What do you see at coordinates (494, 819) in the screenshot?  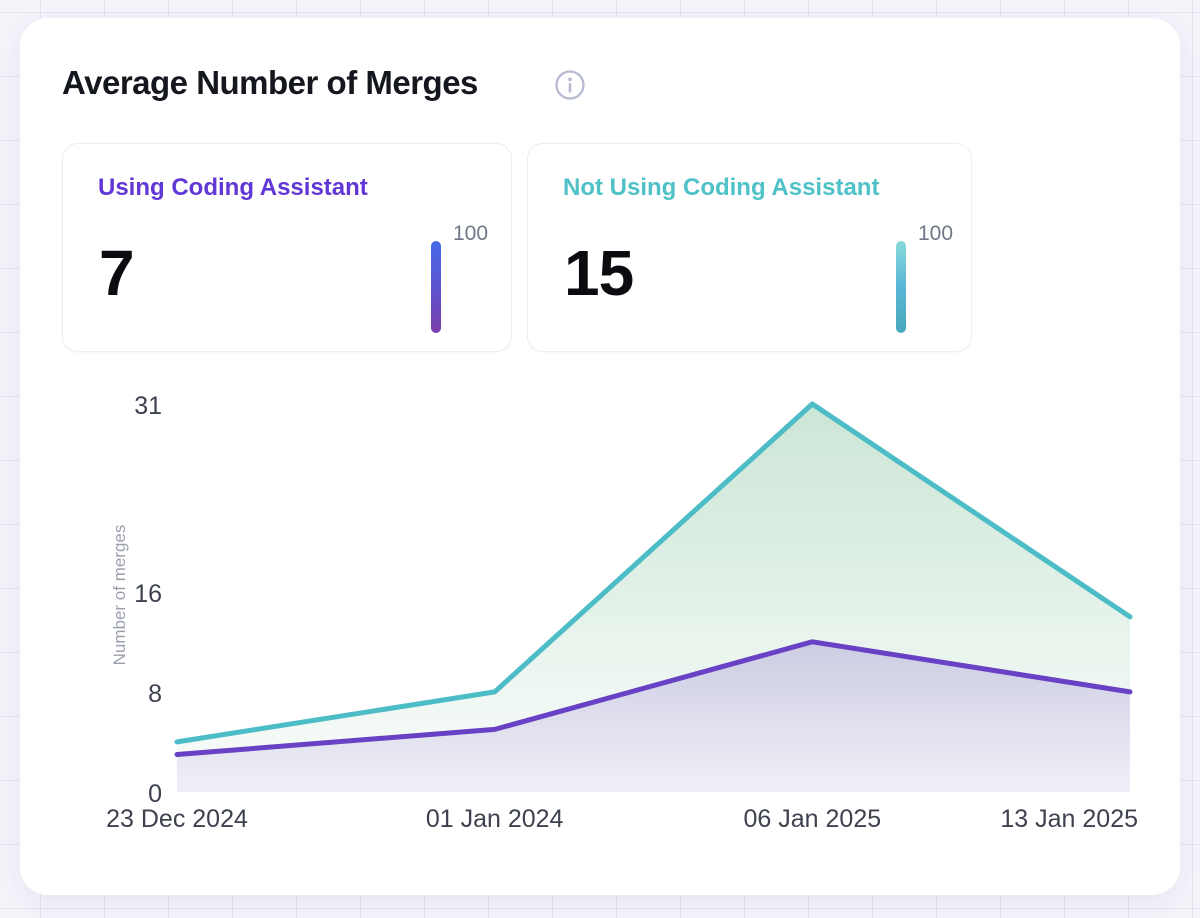 I see `x-tick-label: 01 Jan 2024` at bounding box center [494, 819].